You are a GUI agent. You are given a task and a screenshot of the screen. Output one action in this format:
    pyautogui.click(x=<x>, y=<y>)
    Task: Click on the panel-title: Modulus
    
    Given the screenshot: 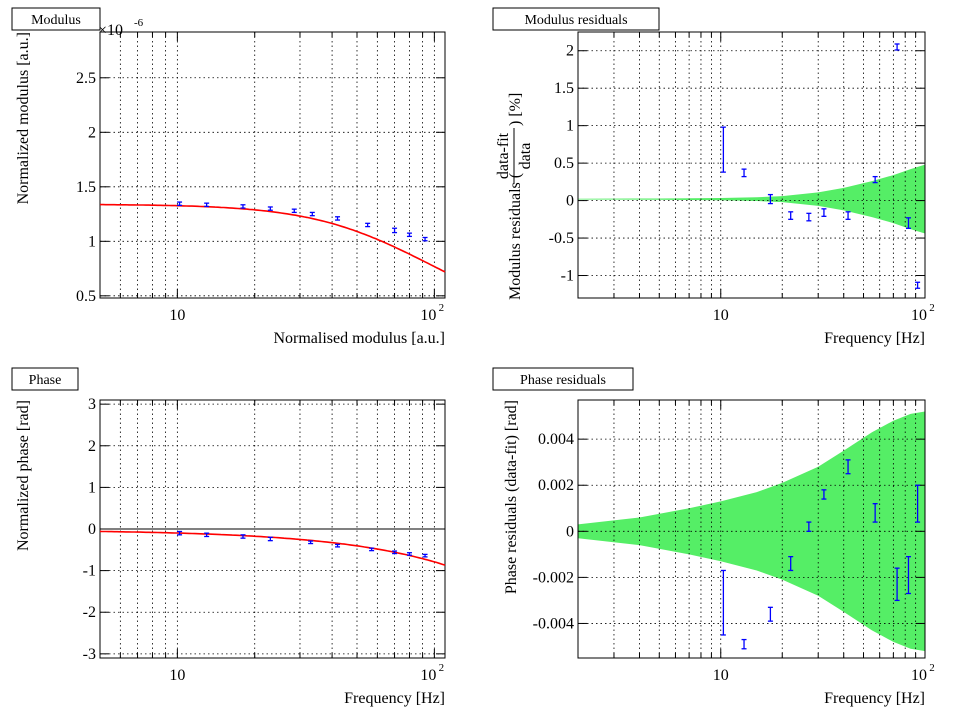 What is the action you would take?
    pyautogui.click(x=56, y=20)
    